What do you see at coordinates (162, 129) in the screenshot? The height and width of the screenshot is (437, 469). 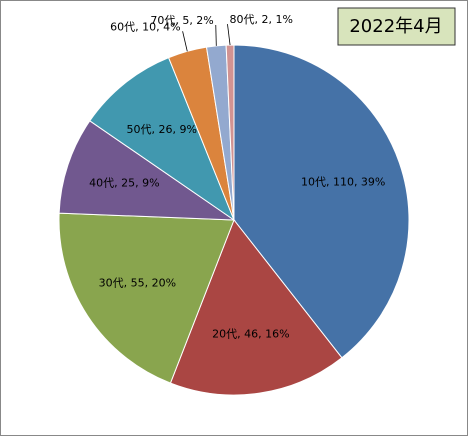 I see `data-label: 50代, 26, 9%` at bounding box center [162, 129].